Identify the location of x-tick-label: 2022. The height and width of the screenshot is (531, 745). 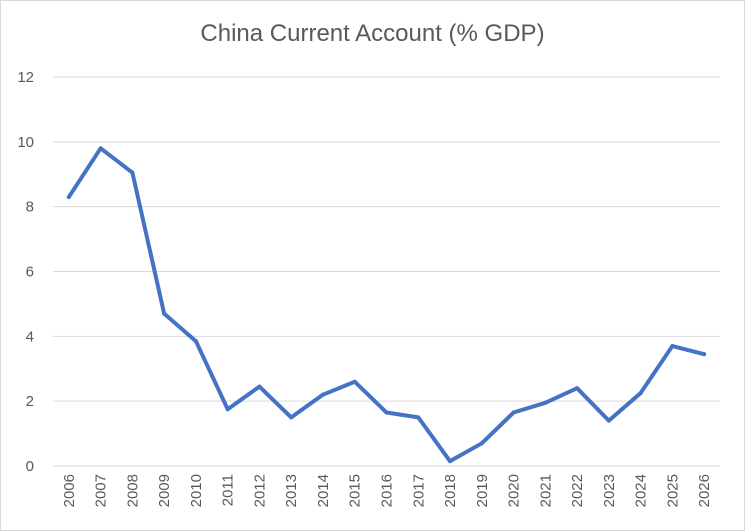
(577, 490).